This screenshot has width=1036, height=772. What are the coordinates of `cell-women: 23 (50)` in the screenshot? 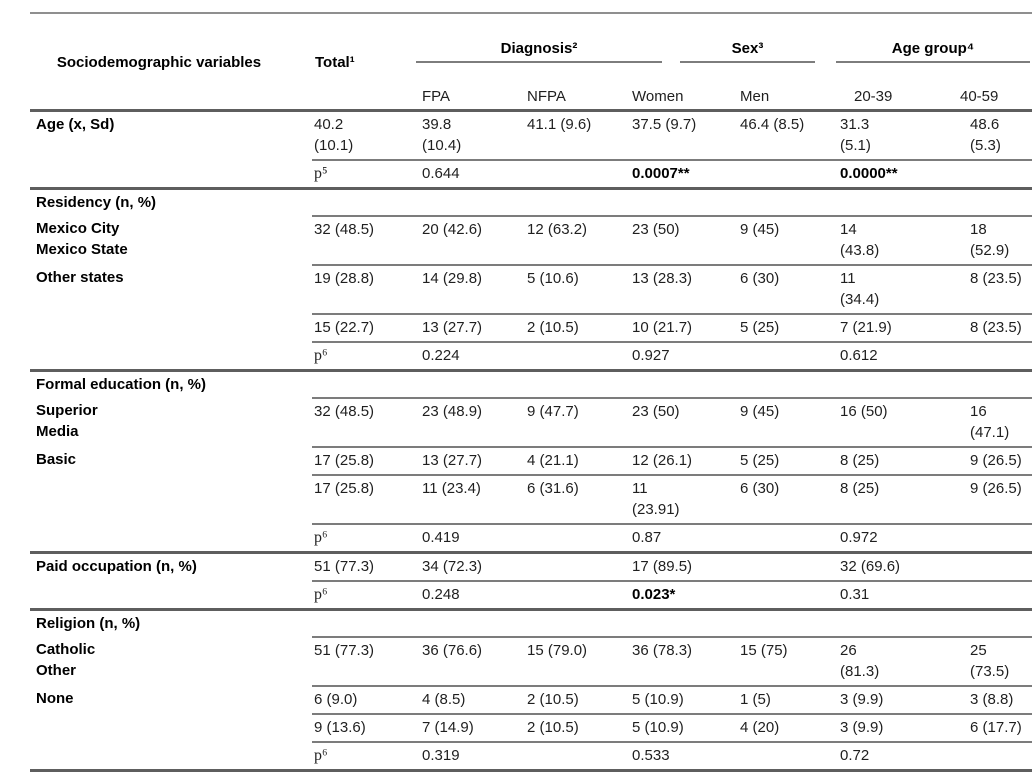 It's located at (684, 241).